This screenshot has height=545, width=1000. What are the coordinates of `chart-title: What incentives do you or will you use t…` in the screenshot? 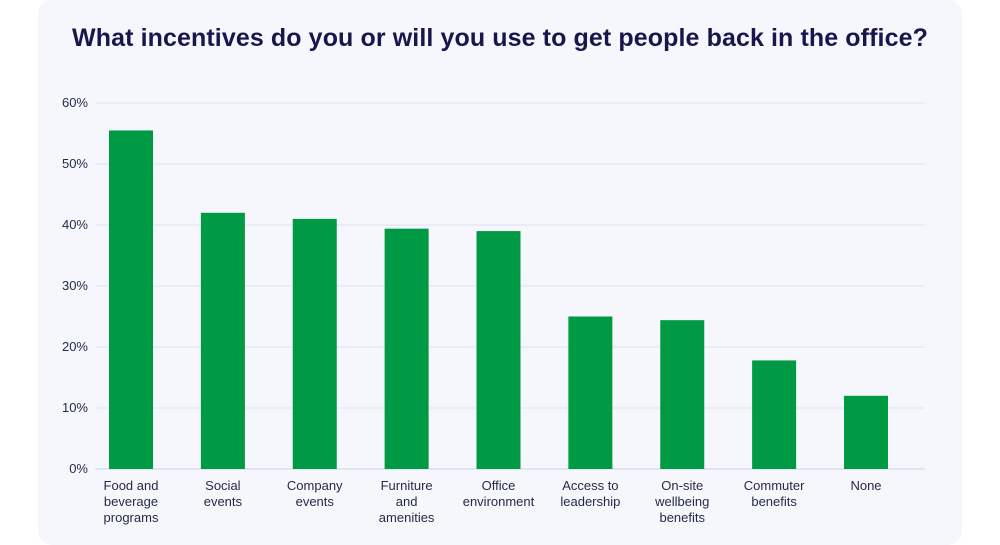 It's located at (500, 38).